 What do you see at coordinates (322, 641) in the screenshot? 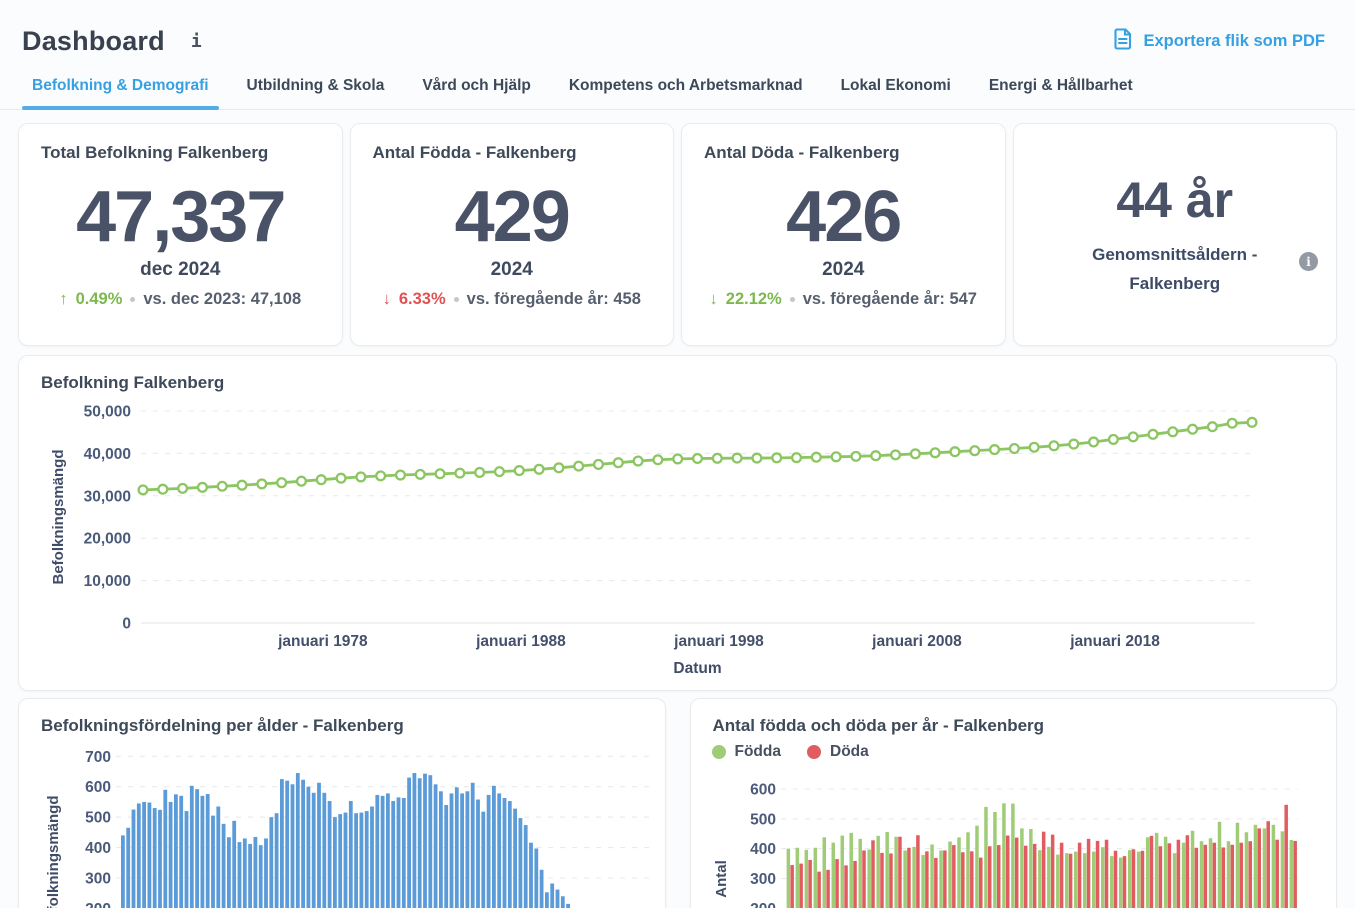
I see `svg-text: januari 1978` at bounding box center [322, 641].